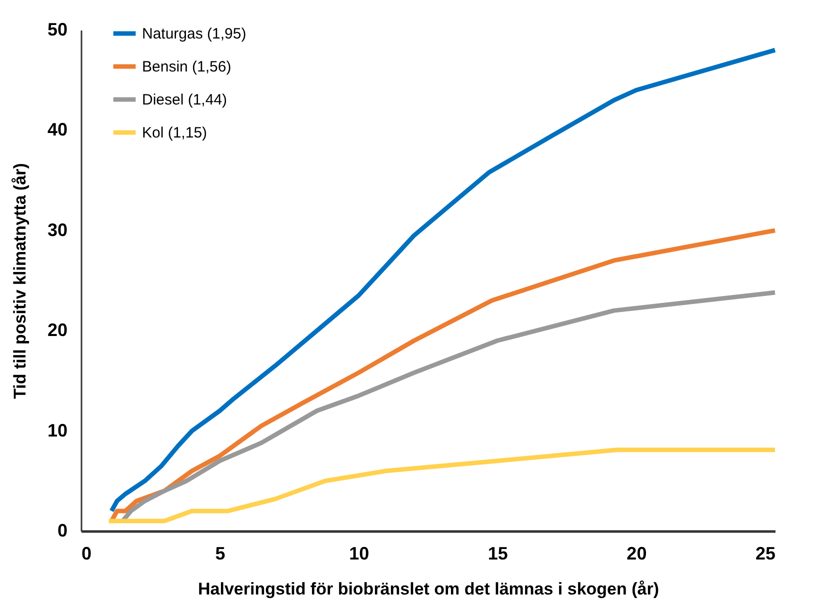  Describe the element at coordinates (57, 30) in the screenshot. I see `y-tick-label: 50` at that location.